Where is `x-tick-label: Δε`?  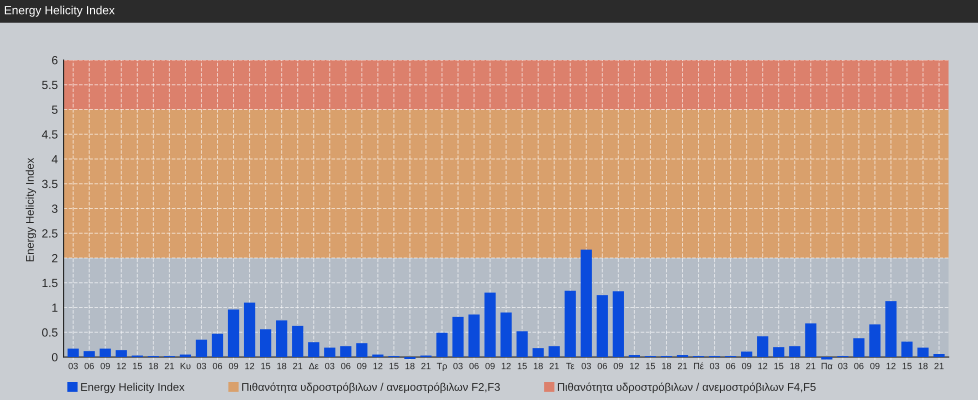 x-tick-label: Δε is located at coordinates (313, 366).